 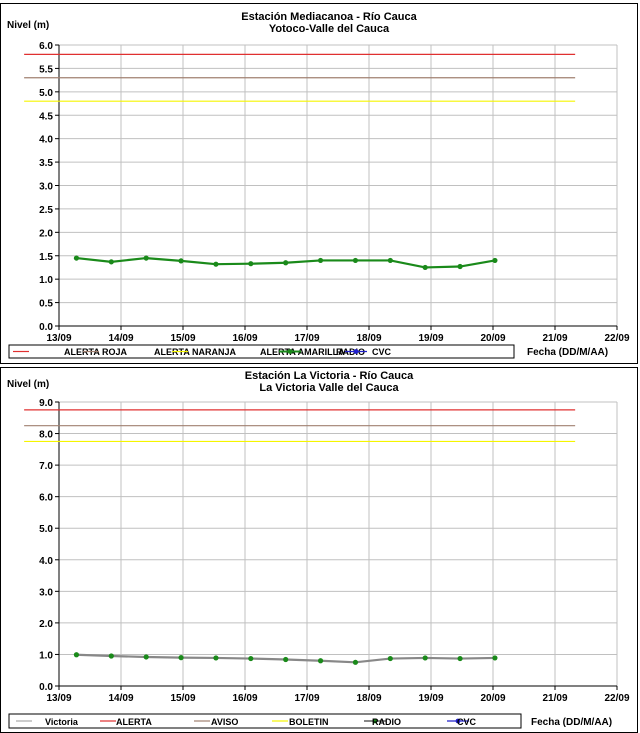 I want to click on chart-subtitle: Yotoco-Valle del Cauca, so click(x=329, y=29).